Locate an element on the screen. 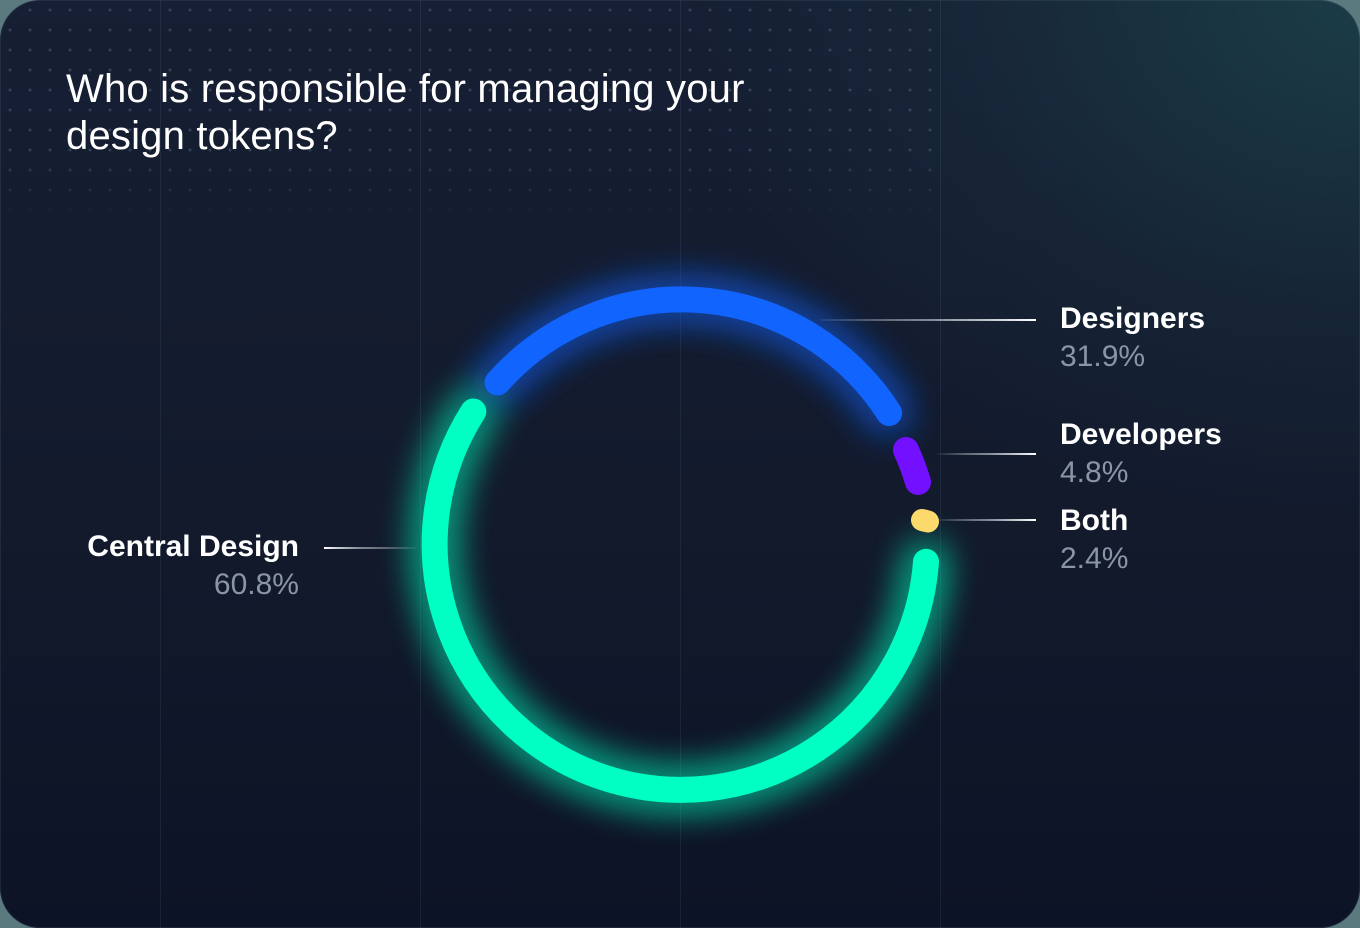 The height and width of the screenshot is (928, 1360). legend-label-designers: Designers is located at coordinates (1133, 318).